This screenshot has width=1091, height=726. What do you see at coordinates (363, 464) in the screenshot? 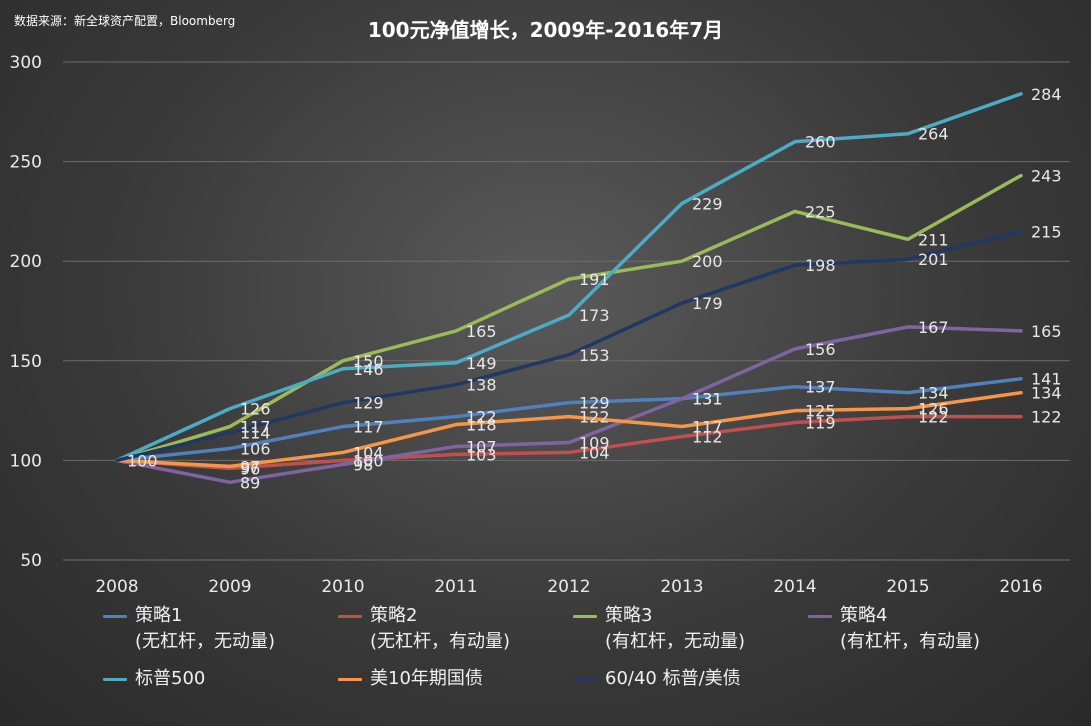
I see `data-label: 98` at bounding box center [363, 464].